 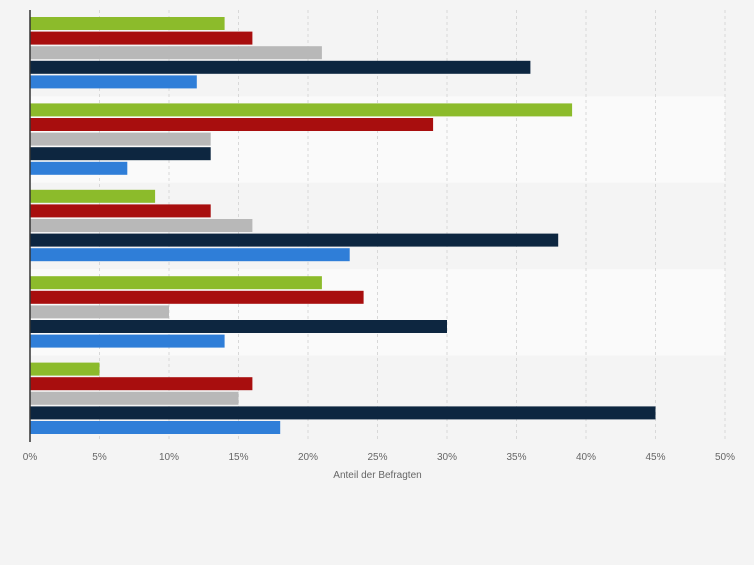 I want to click on x-axis-title: Anteil der Befragten, so click(x=377, y=475).